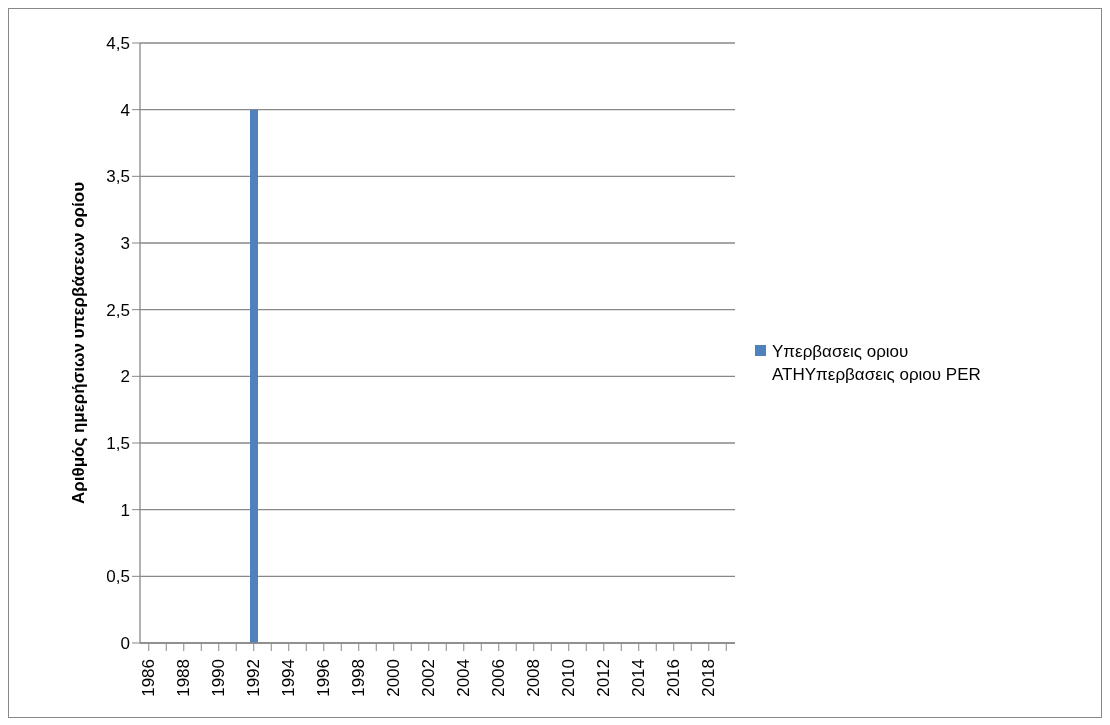 This screenshot has width=1110, height=725. I want to click on y-tick-label: 0,5, so click(118, 577).